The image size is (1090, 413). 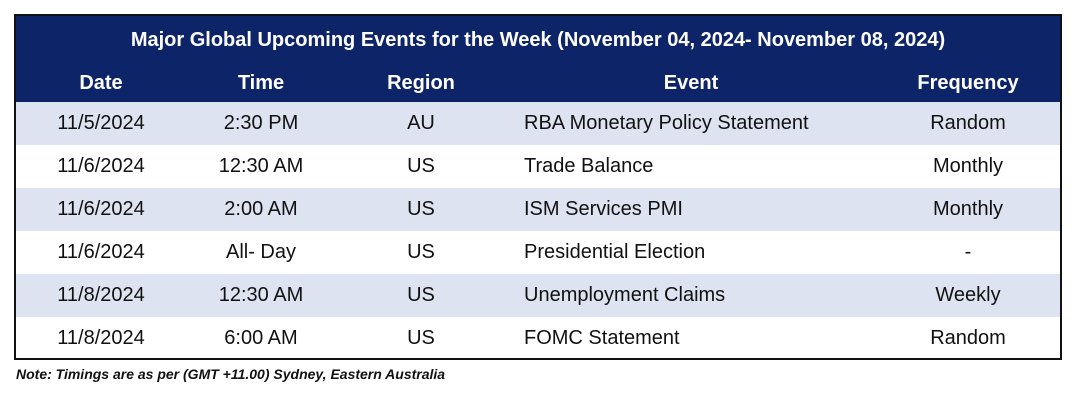 What do you see at coordinates (625, 295) in the screenshot?
I see `cell-event: Unemployment Claims` at bounding box center [625, 295].